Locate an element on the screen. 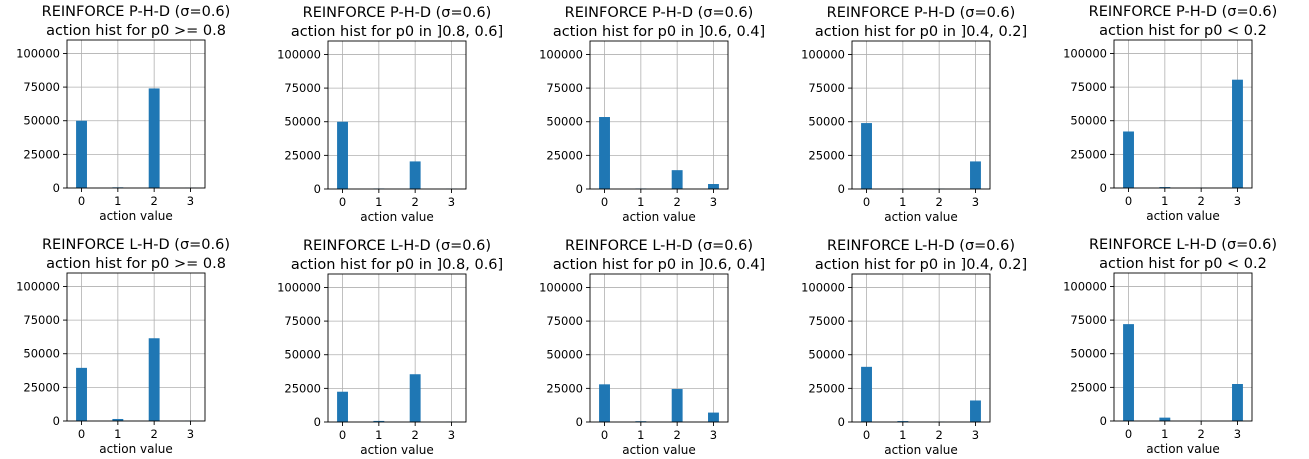  chart-title-line: action hist for p0 in ]0.4, 0.2] is located at coordinates (921, 32).